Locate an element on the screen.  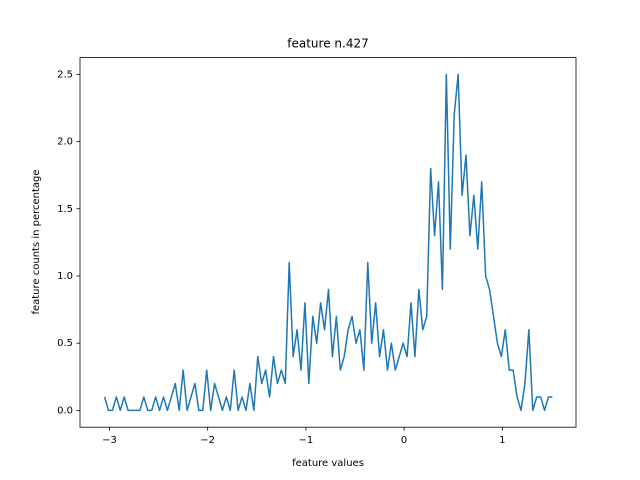
x-tick-label: −1 is located at coordinates (306, 440).